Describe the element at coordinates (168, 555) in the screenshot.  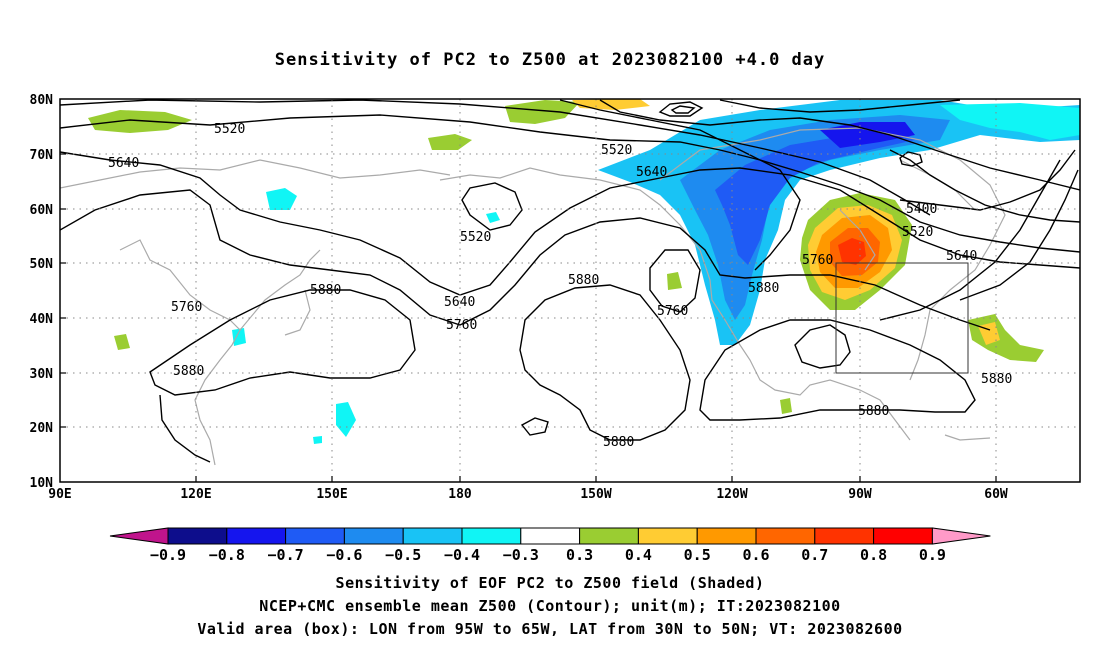
I see `colorbar-label: −0.9` at that location.